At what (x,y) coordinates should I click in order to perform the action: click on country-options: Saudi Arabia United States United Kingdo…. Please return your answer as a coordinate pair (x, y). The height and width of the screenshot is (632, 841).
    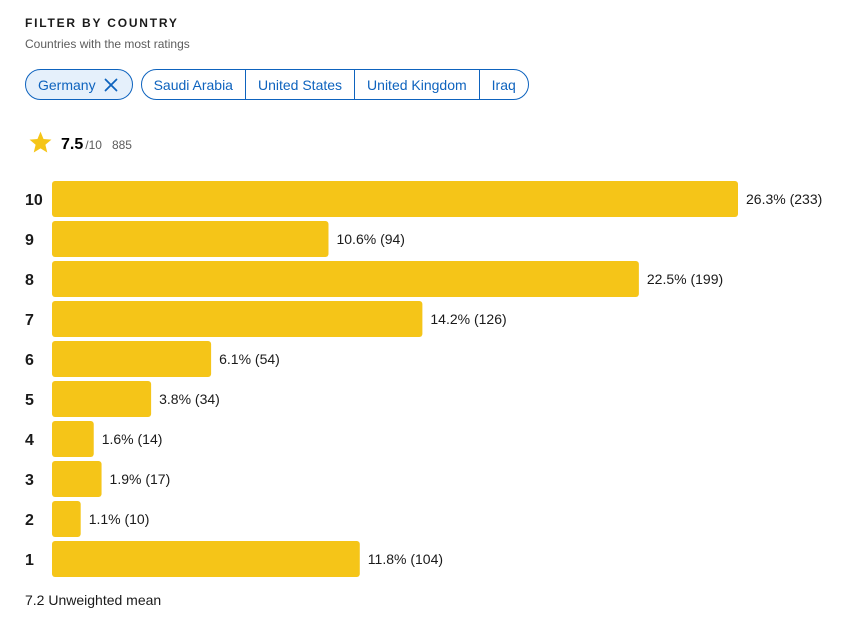
    Looking at the image, I should click on (334, 84).